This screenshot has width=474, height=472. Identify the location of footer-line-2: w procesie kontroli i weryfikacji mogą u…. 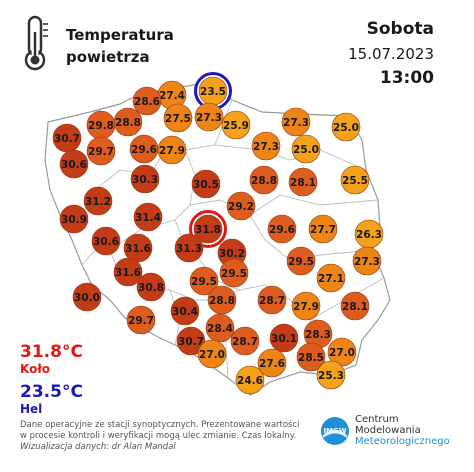
(158, 436).